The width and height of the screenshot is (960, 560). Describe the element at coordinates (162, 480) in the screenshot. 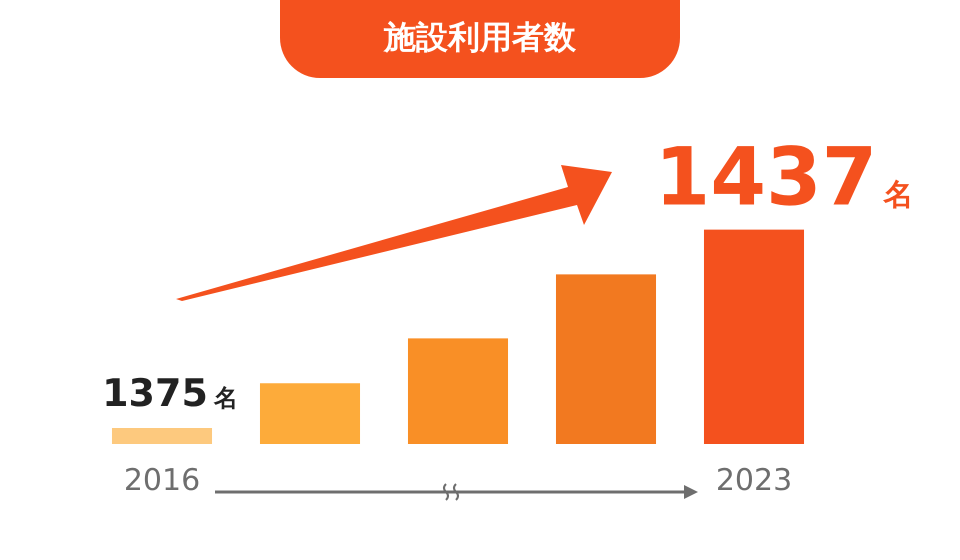

I see `x-tick-label: 2016` at that location.